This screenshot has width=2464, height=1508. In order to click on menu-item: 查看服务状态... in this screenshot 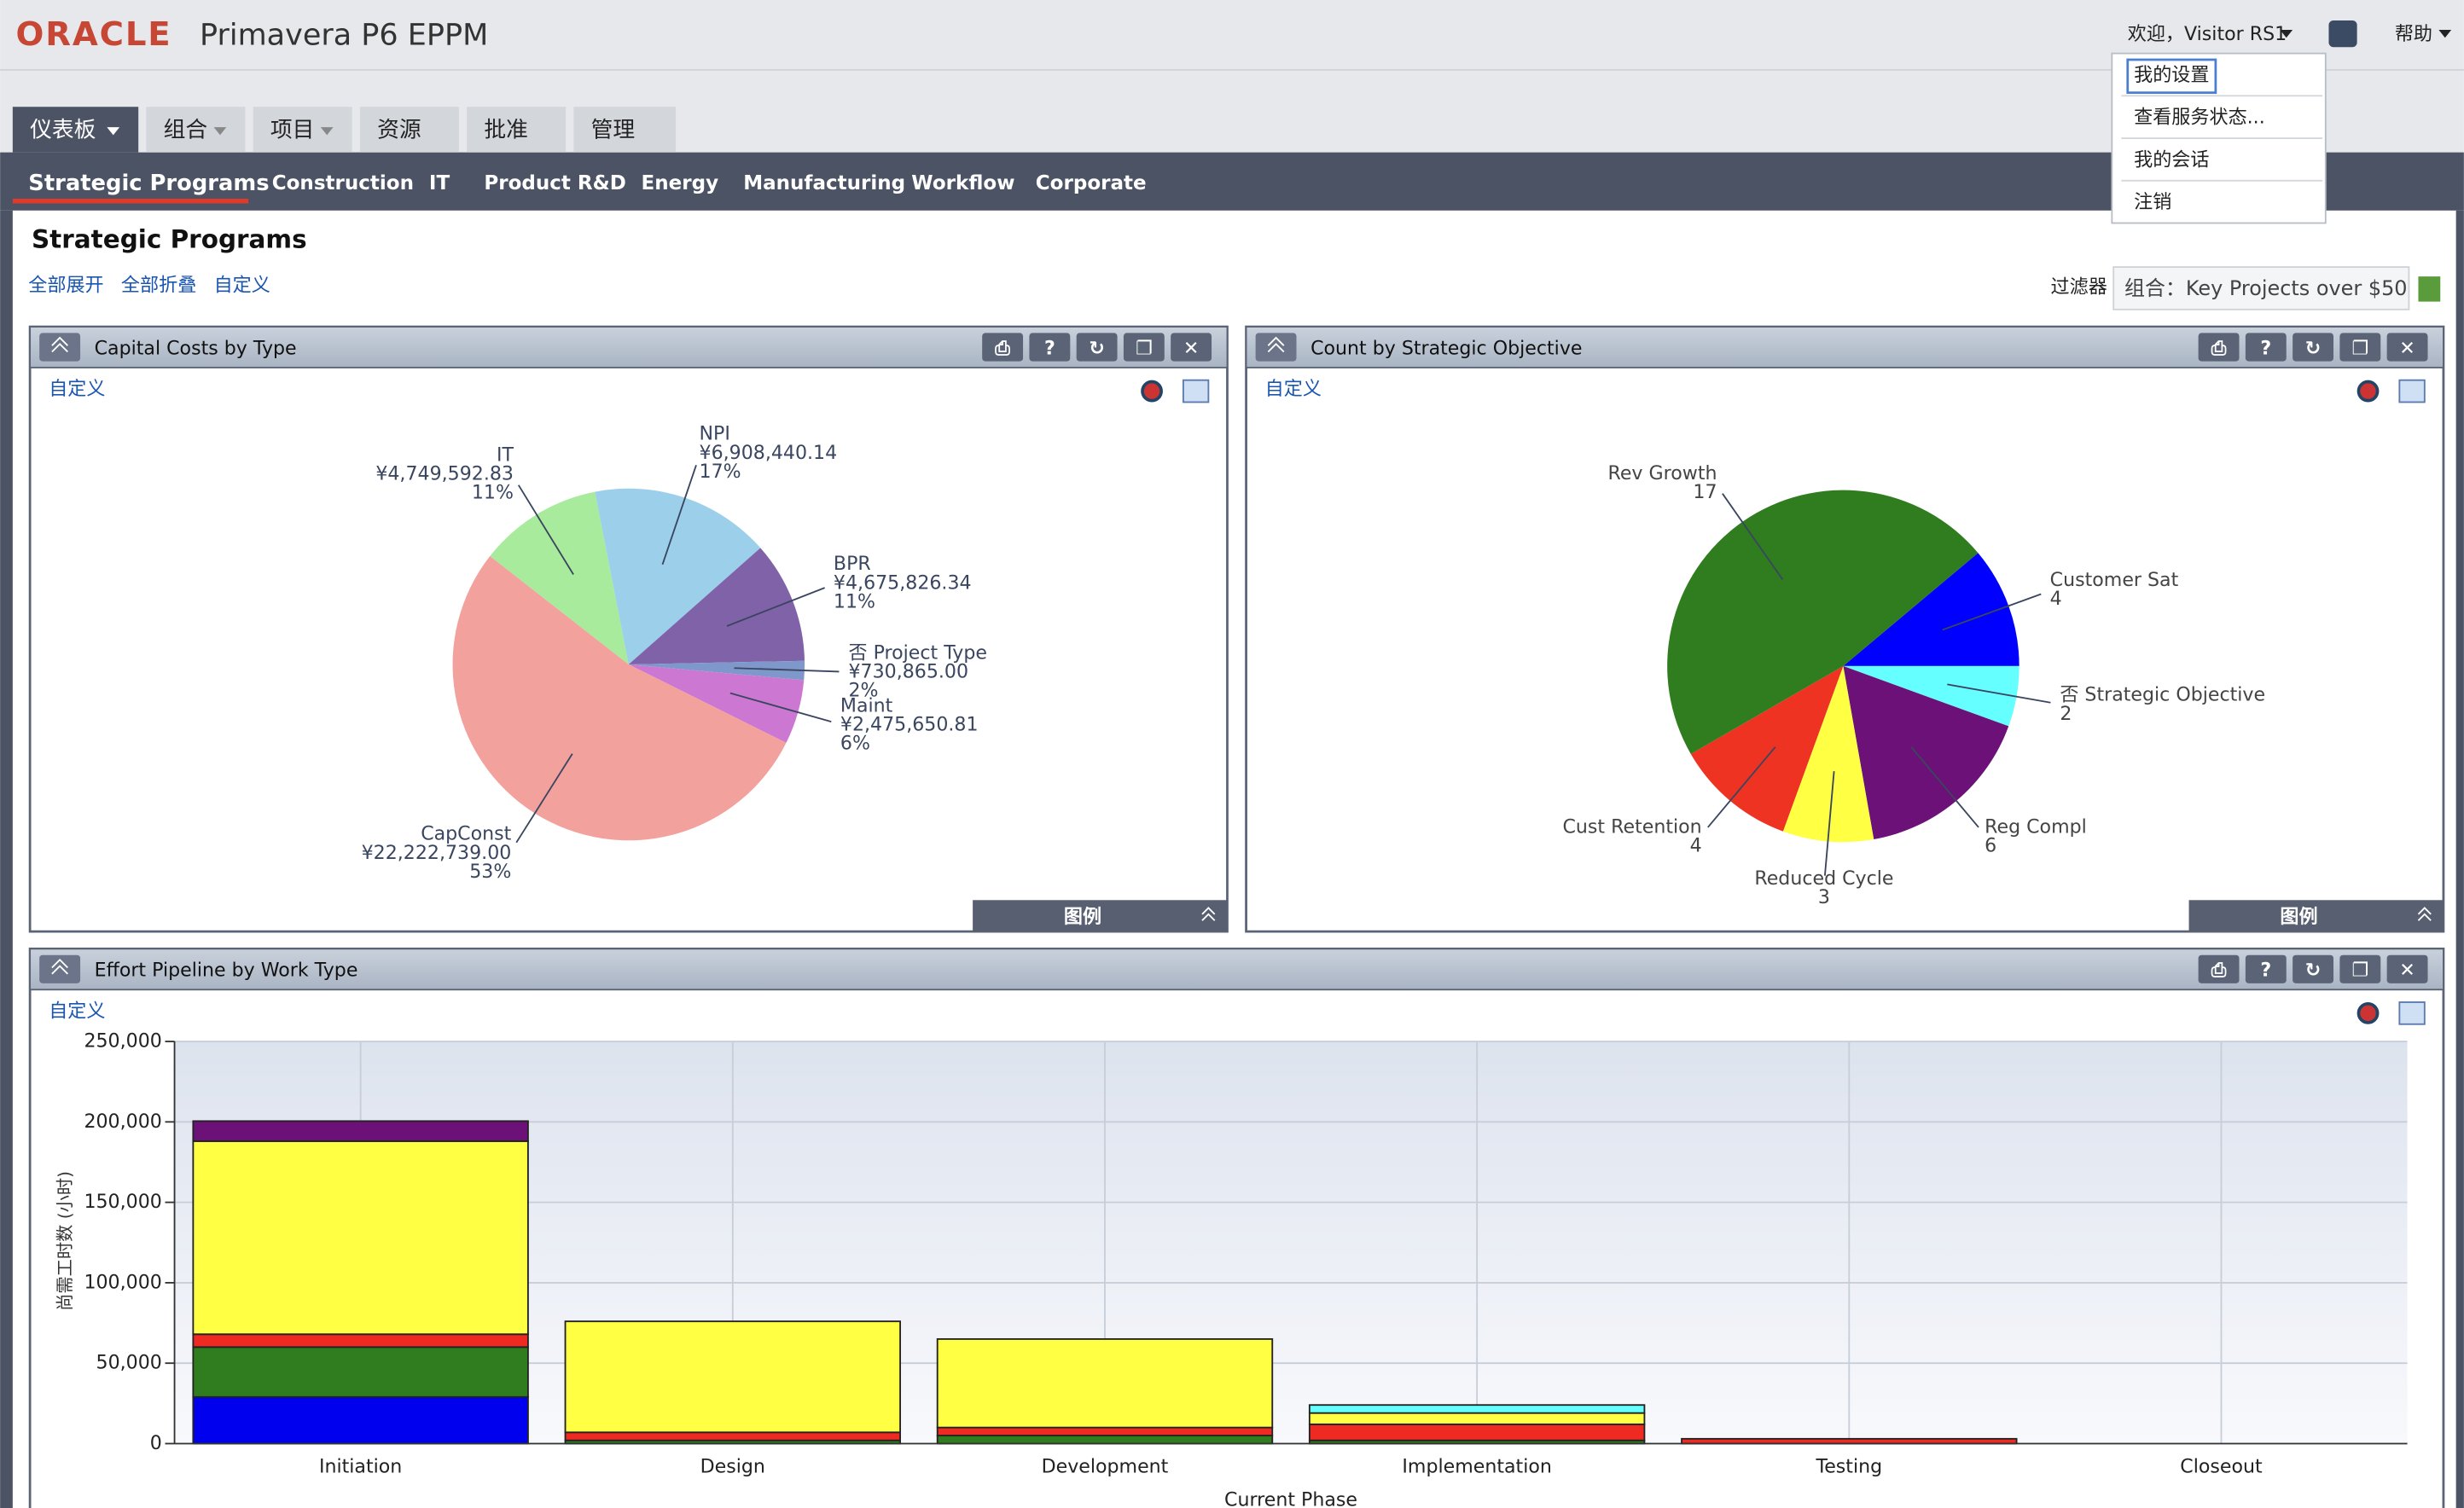, I will do `click(2199, 118)`.